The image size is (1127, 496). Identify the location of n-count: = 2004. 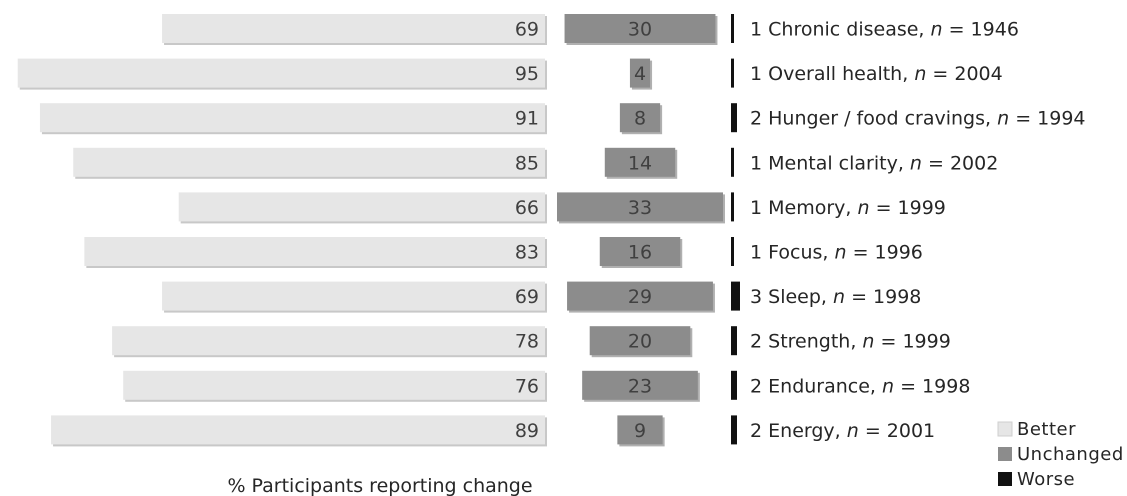
(964, 74).